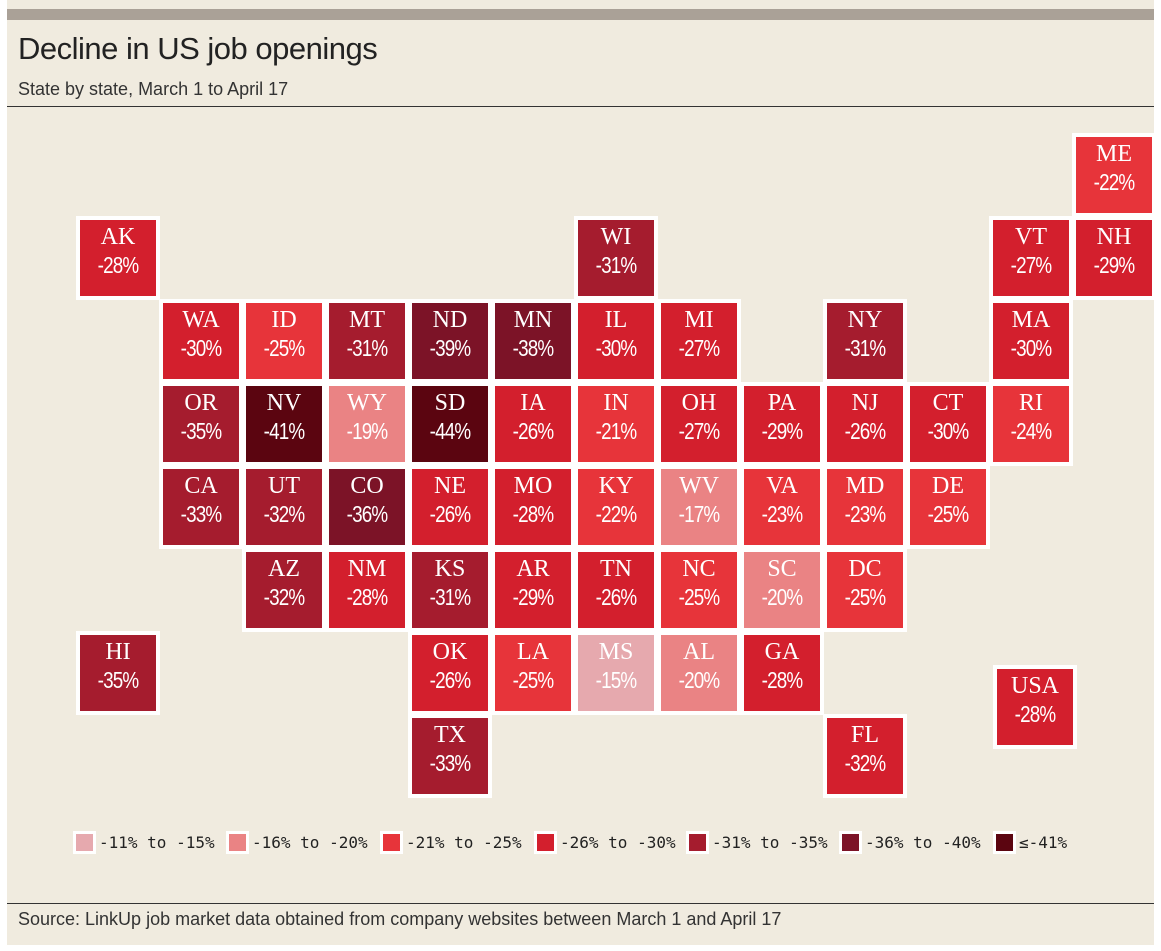 The height and width of the screenshot is (951, 1161). I want to click on state-tile-wy: WY -19%, so click(367, 424).